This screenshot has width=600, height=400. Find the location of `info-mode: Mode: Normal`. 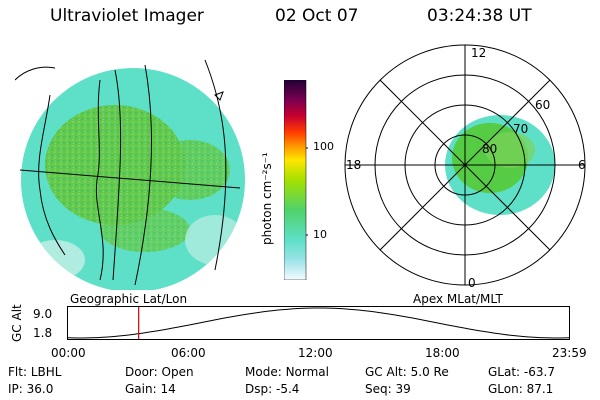

info-mode: Mode: Normal is located at coordinates (287, 372).